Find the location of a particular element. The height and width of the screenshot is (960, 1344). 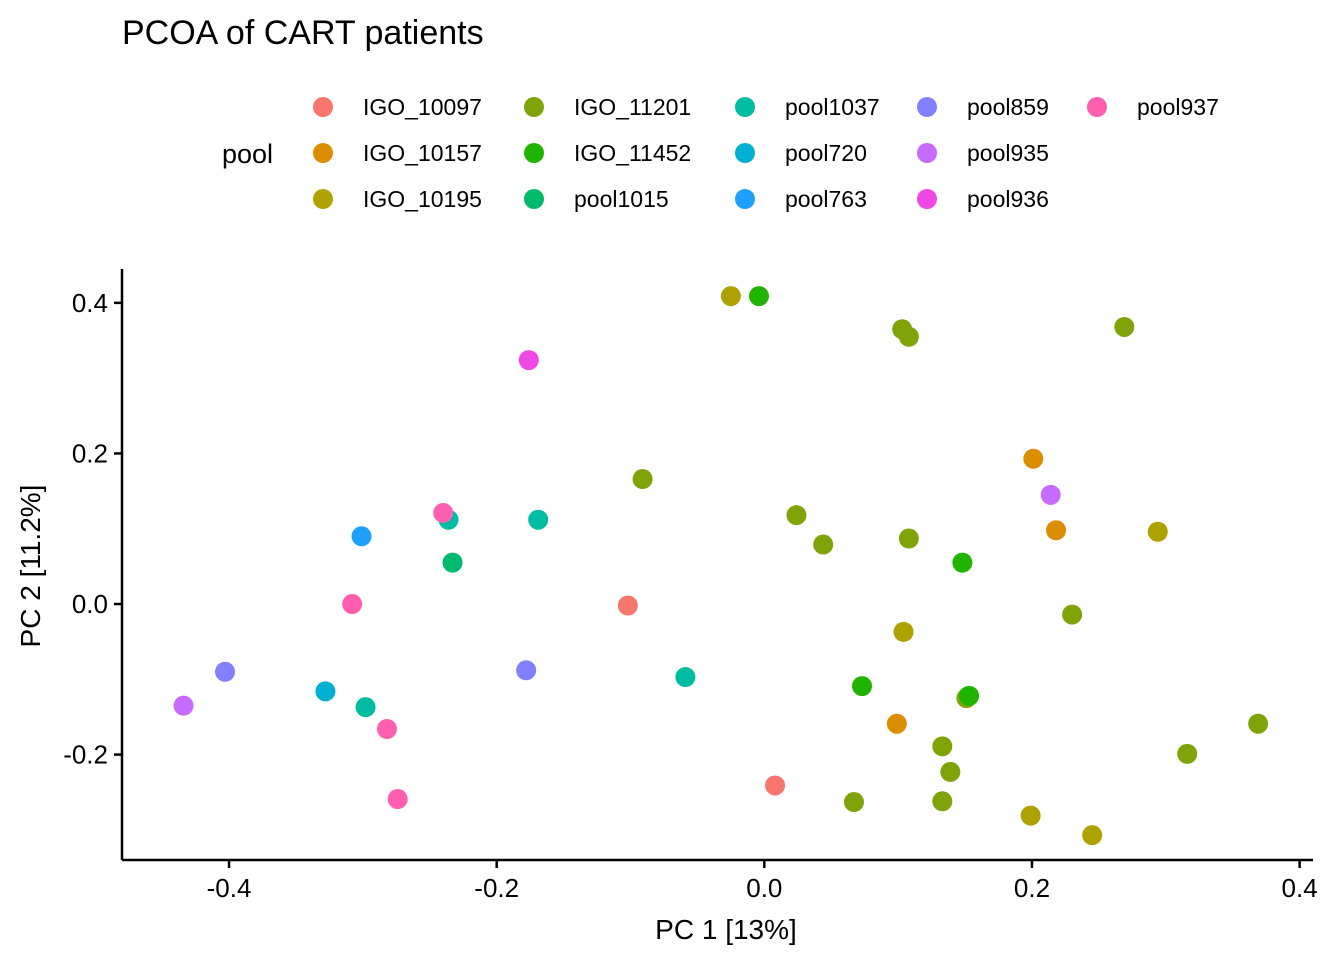

chart-title: PCOA of CART patients is located at coordinates (303, 33).